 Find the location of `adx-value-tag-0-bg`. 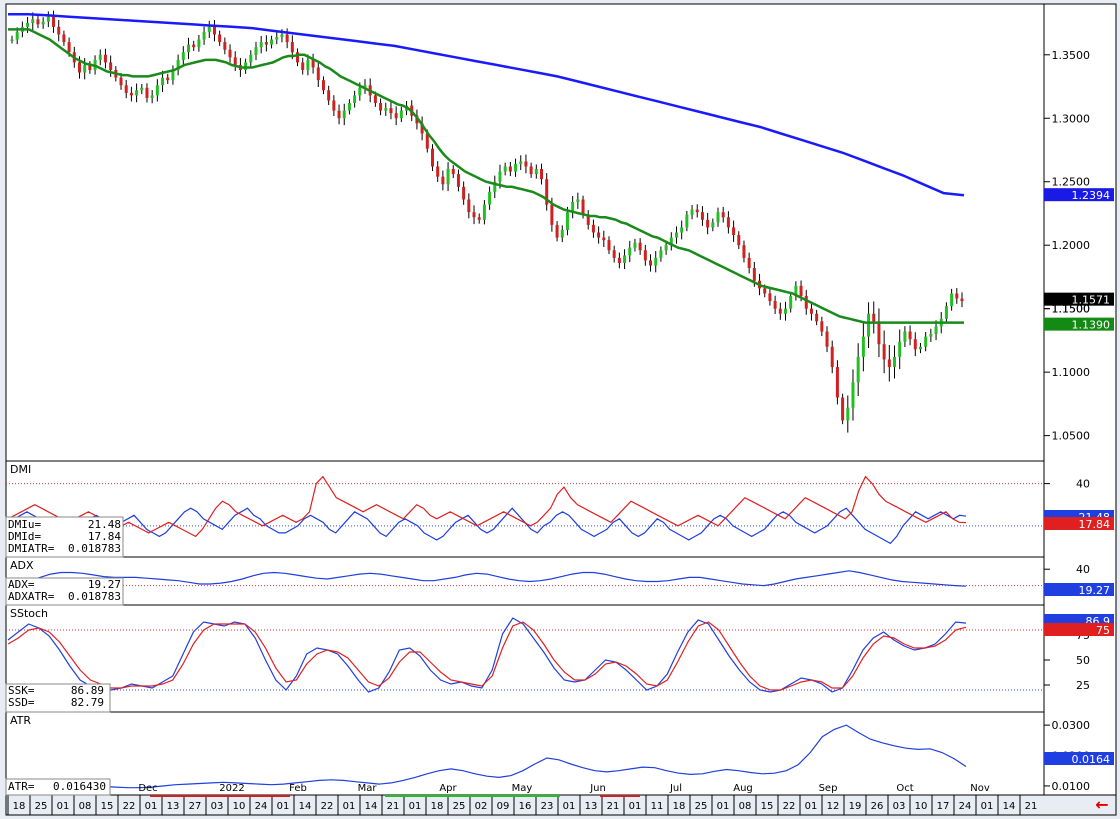

adx-value-tag-0-bg is located at coordinates (1079, 589).